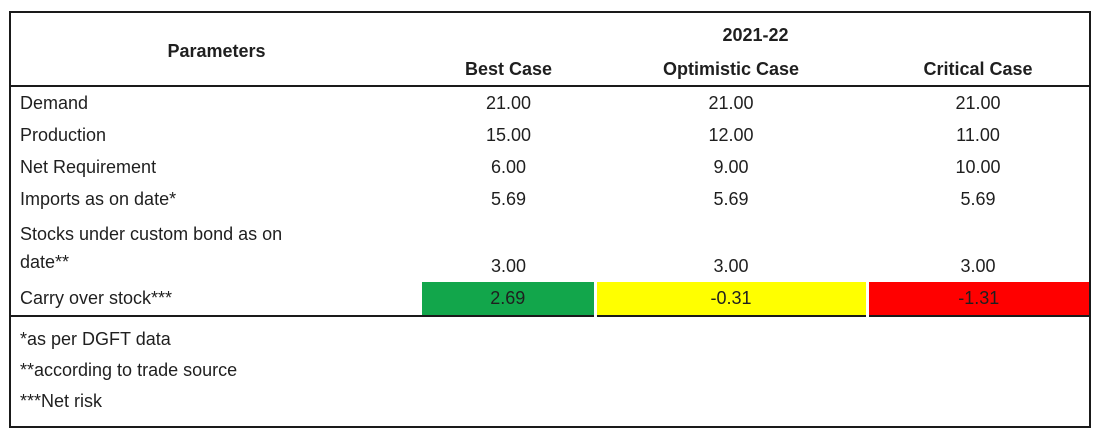 Image resolution: width=1100 pixels, height=434 pixels. Describe the element at coordinates (978, 299) in the screenshot. I see `value-cell-critical-highlight: -1.31` at that location.